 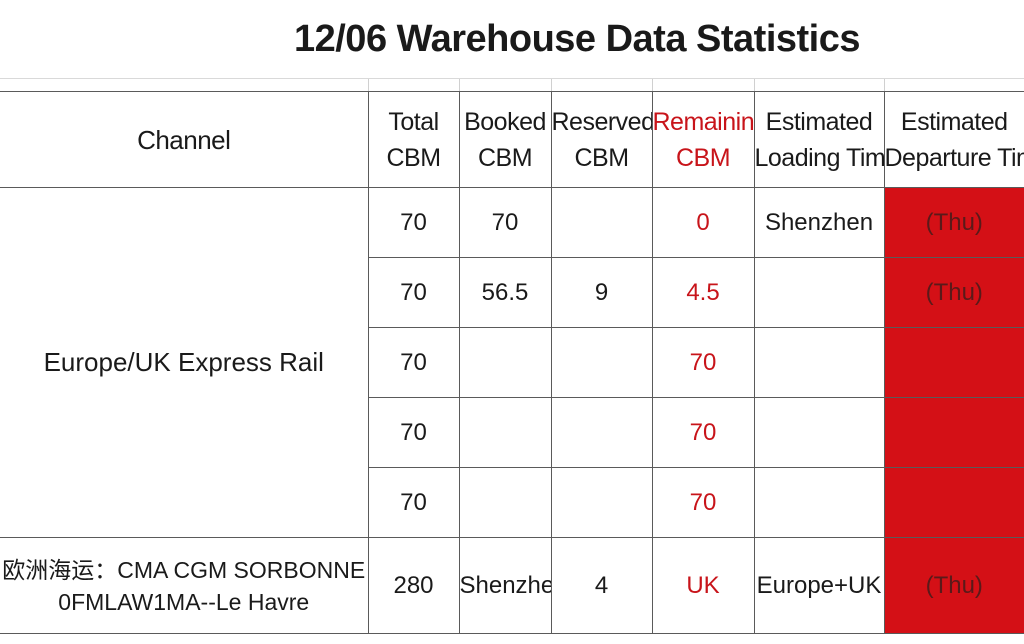 What do you see at coordinates (819, 157) in the screenshot?
I see `header-loading-line2: Loading Time` at bounding box center [819, 157].